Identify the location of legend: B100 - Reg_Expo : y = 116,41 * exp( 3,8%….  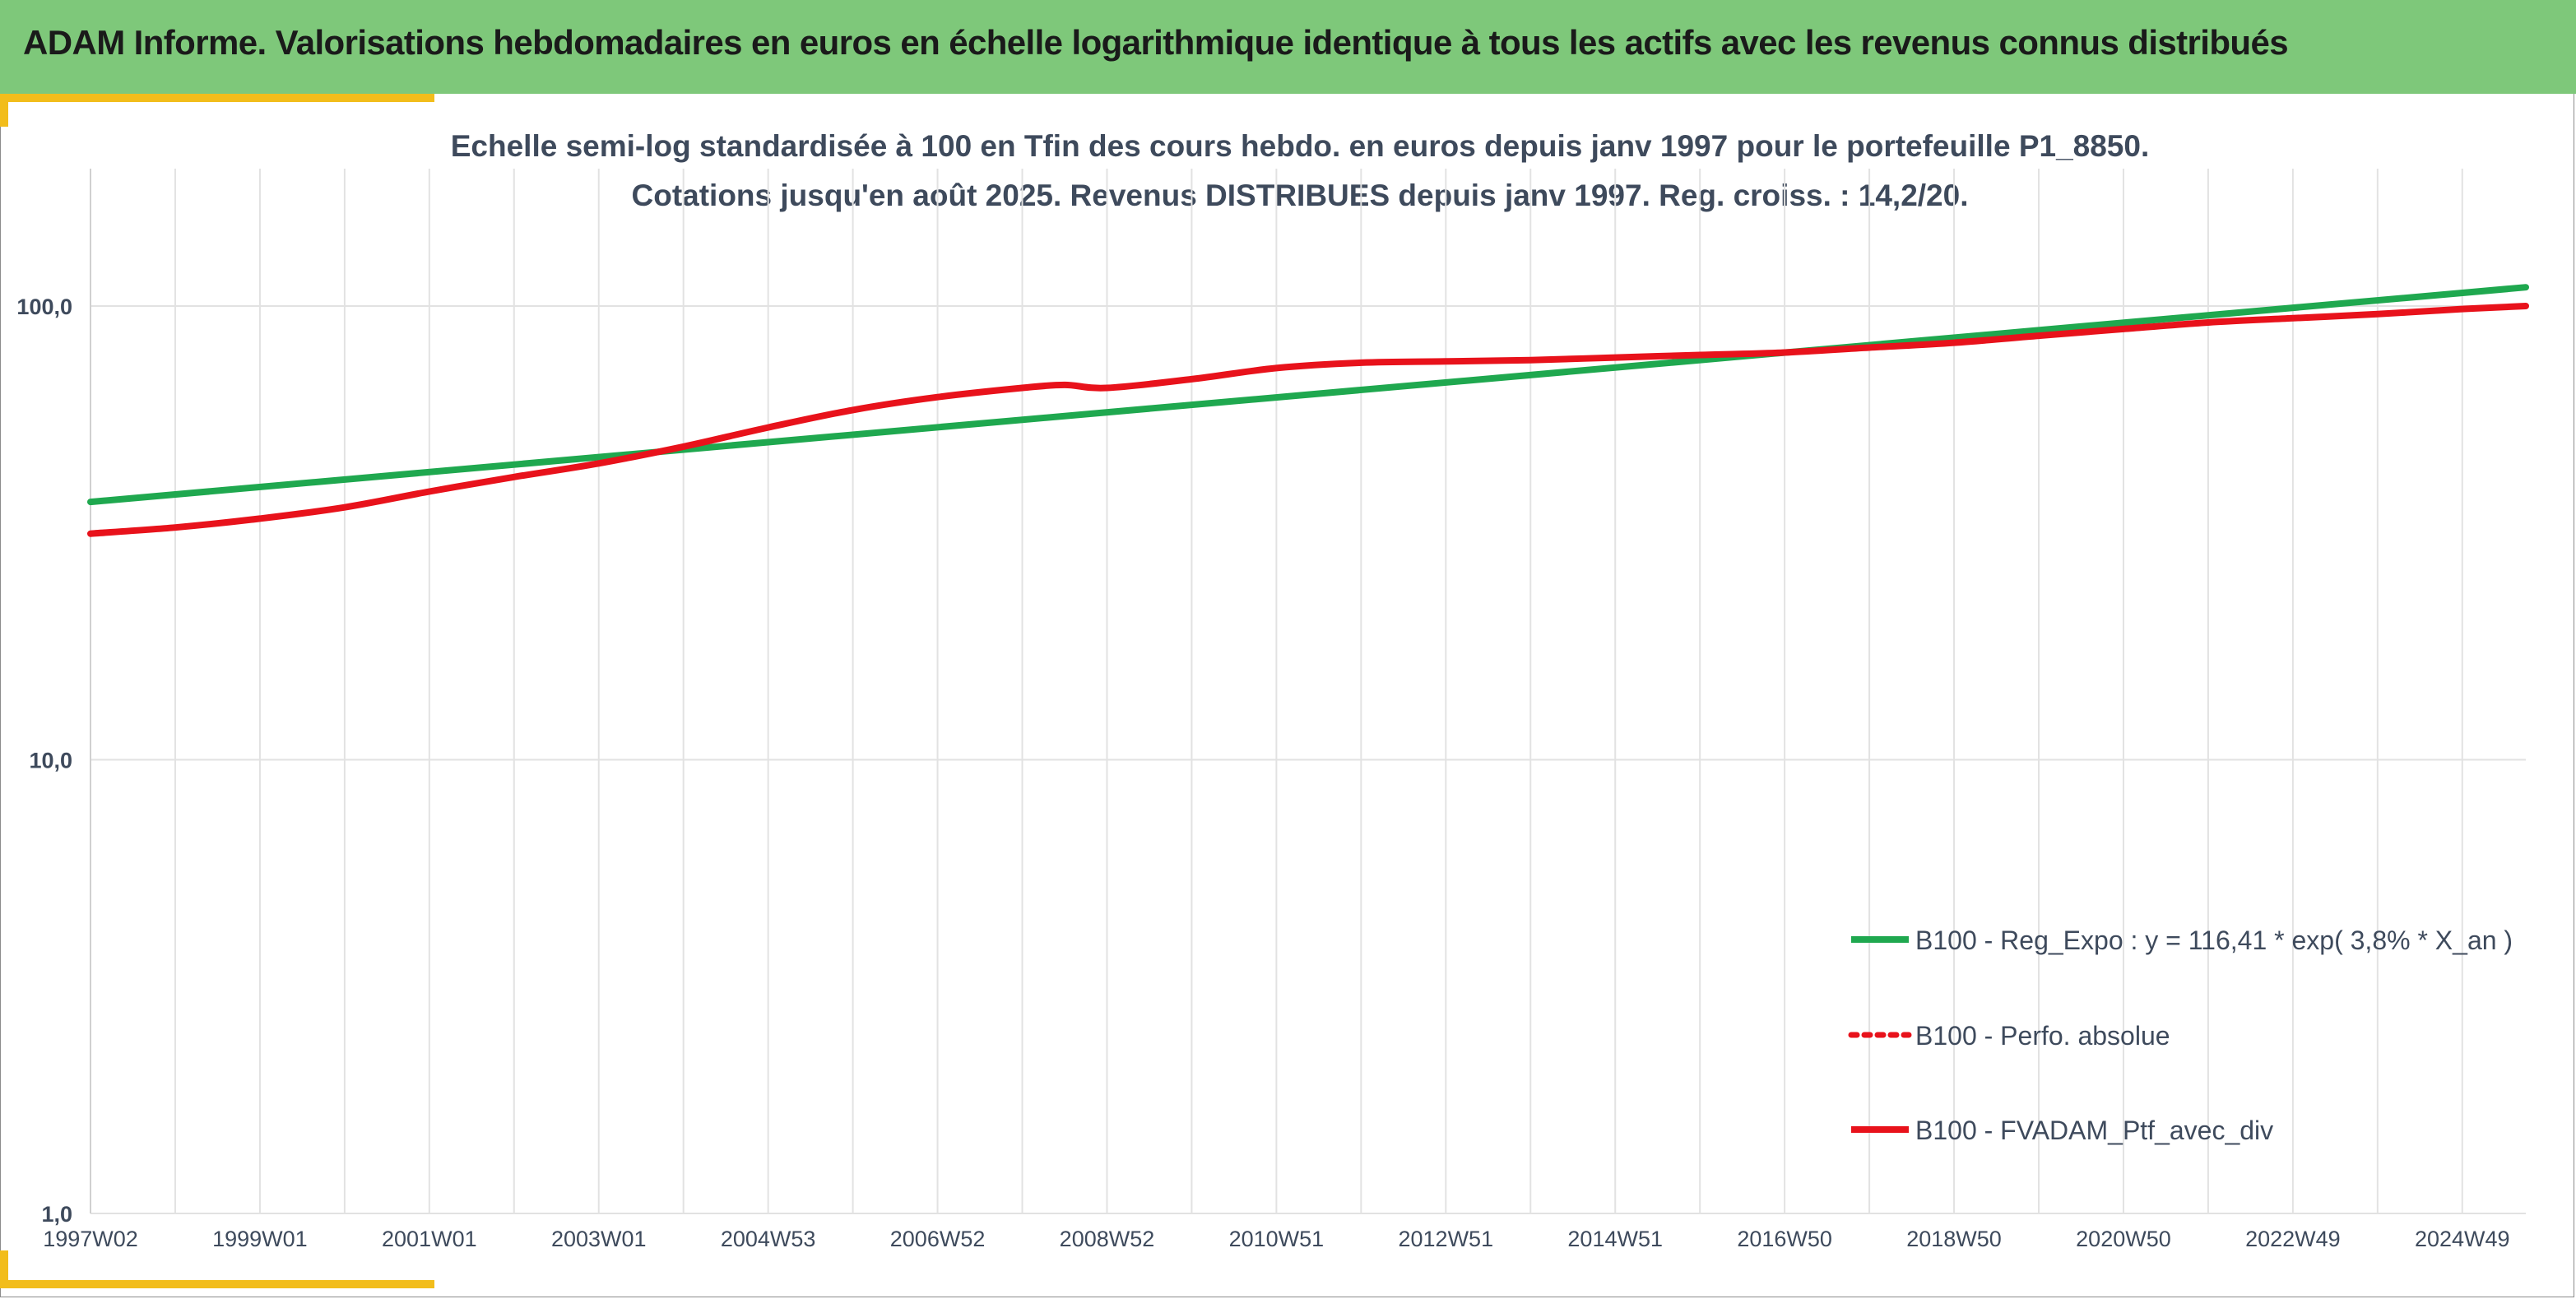
(2180, 1035).